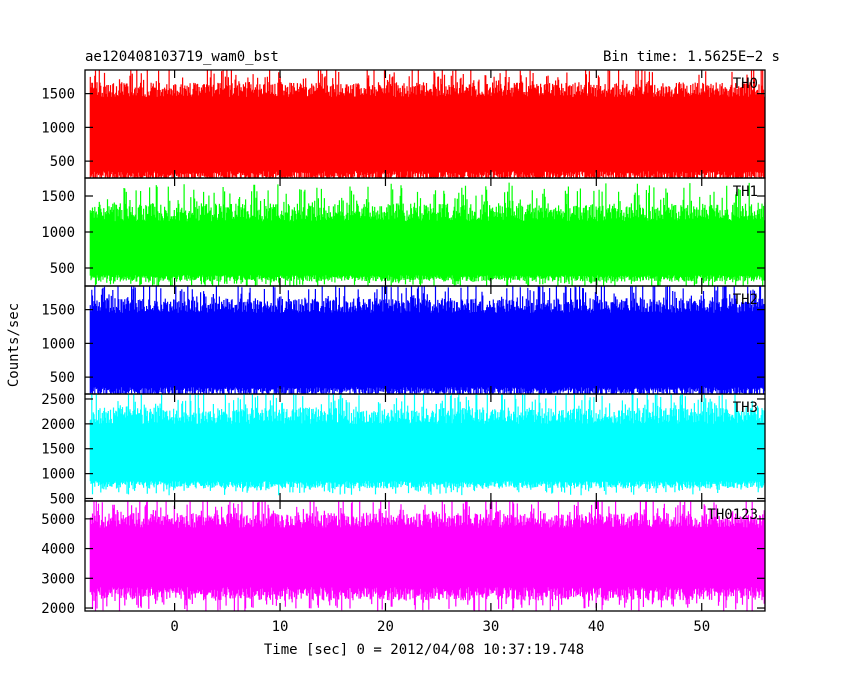 This screenshot has width=850, height=680. What do you see at coordinates (58, 579) in the screenshot?
I see `y-tick-label: 3000` at bounding box center [58, 579].